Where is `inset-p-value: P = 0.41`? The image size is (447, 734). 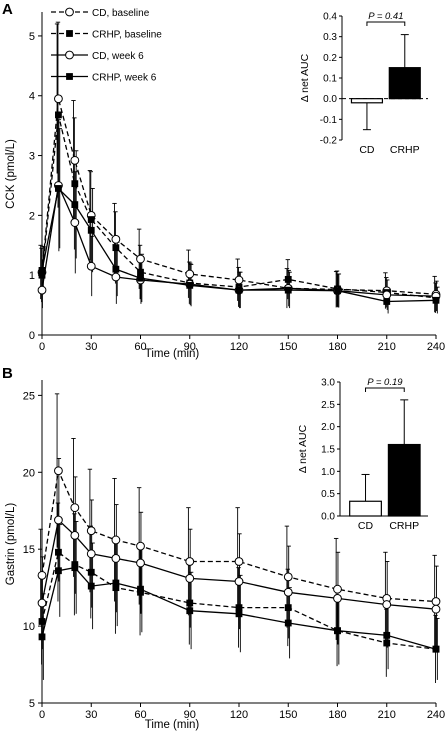 inset-p-value: P = 0.41 is located at coordinates (385, 16).